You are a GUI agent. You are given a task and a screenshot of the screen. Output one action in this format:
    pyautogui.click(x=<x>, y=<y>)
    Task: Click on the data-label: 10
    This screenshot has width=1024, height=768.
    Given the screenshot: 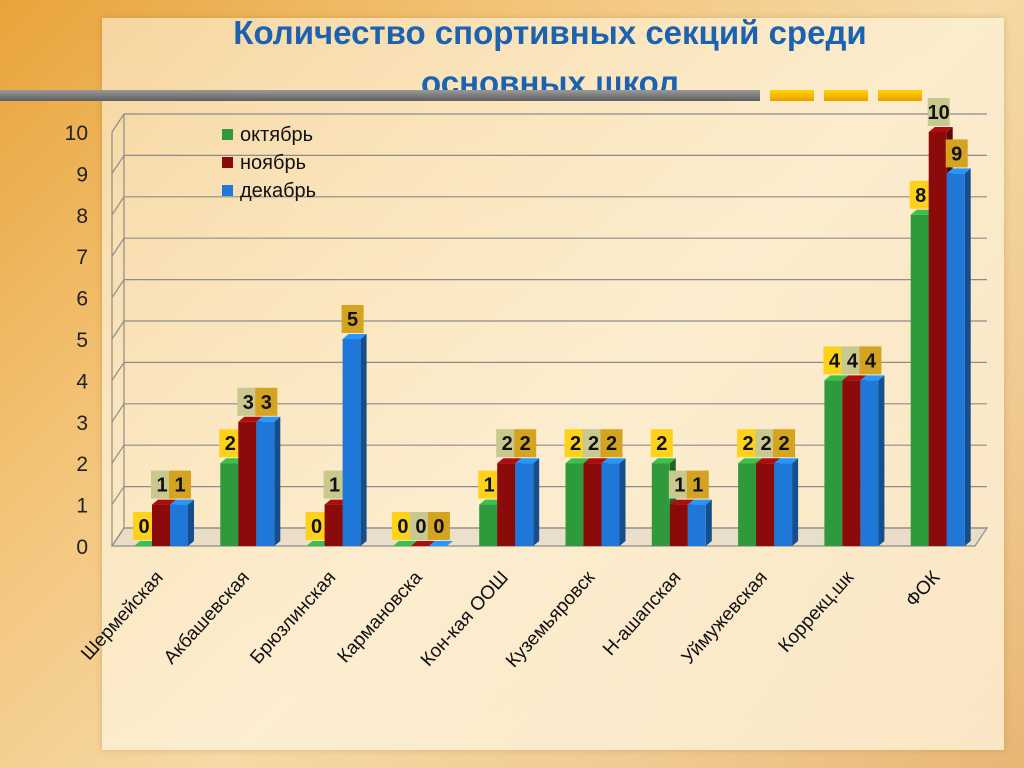 What is the action you would take?
    pyautogui.click(x=939, y=113)
    